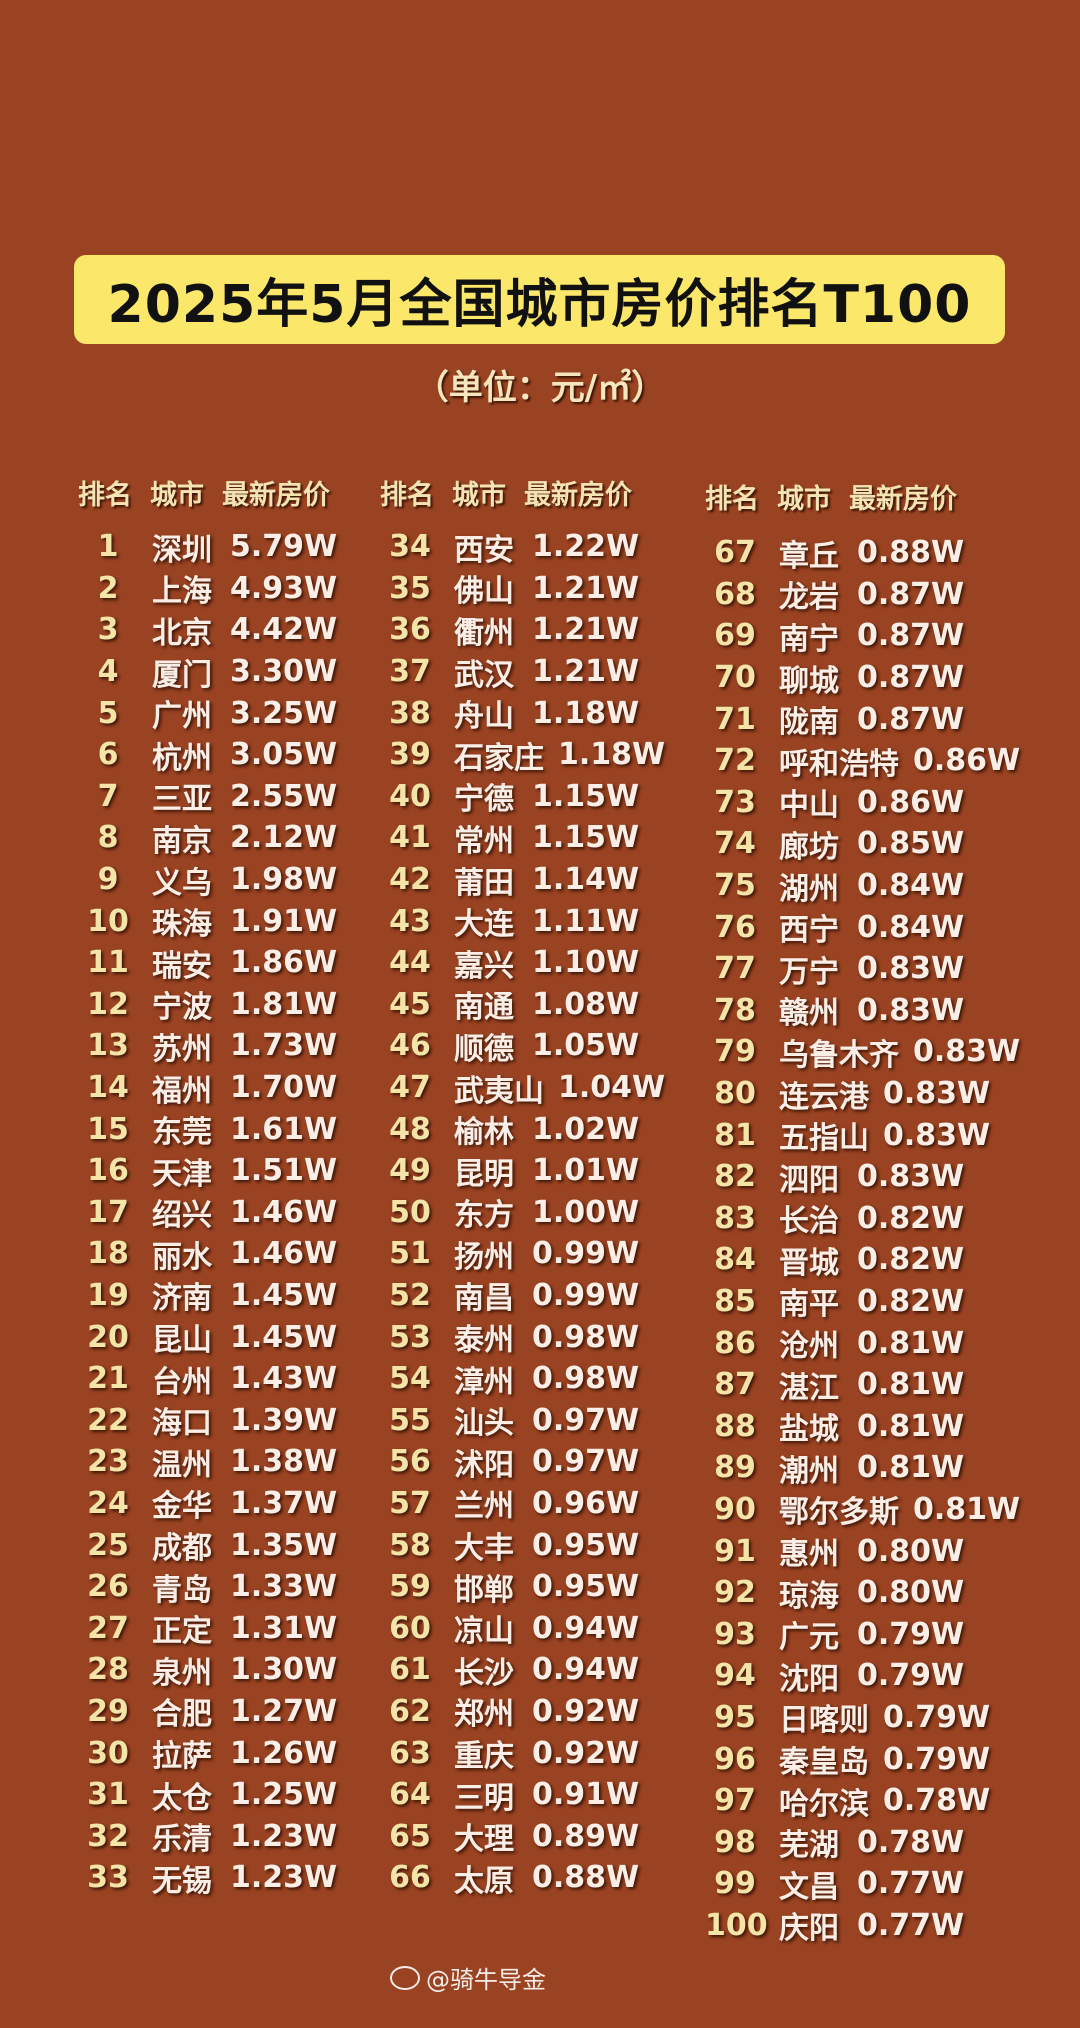  I want to click on row-price: 1.46W, so click(284, 1212).